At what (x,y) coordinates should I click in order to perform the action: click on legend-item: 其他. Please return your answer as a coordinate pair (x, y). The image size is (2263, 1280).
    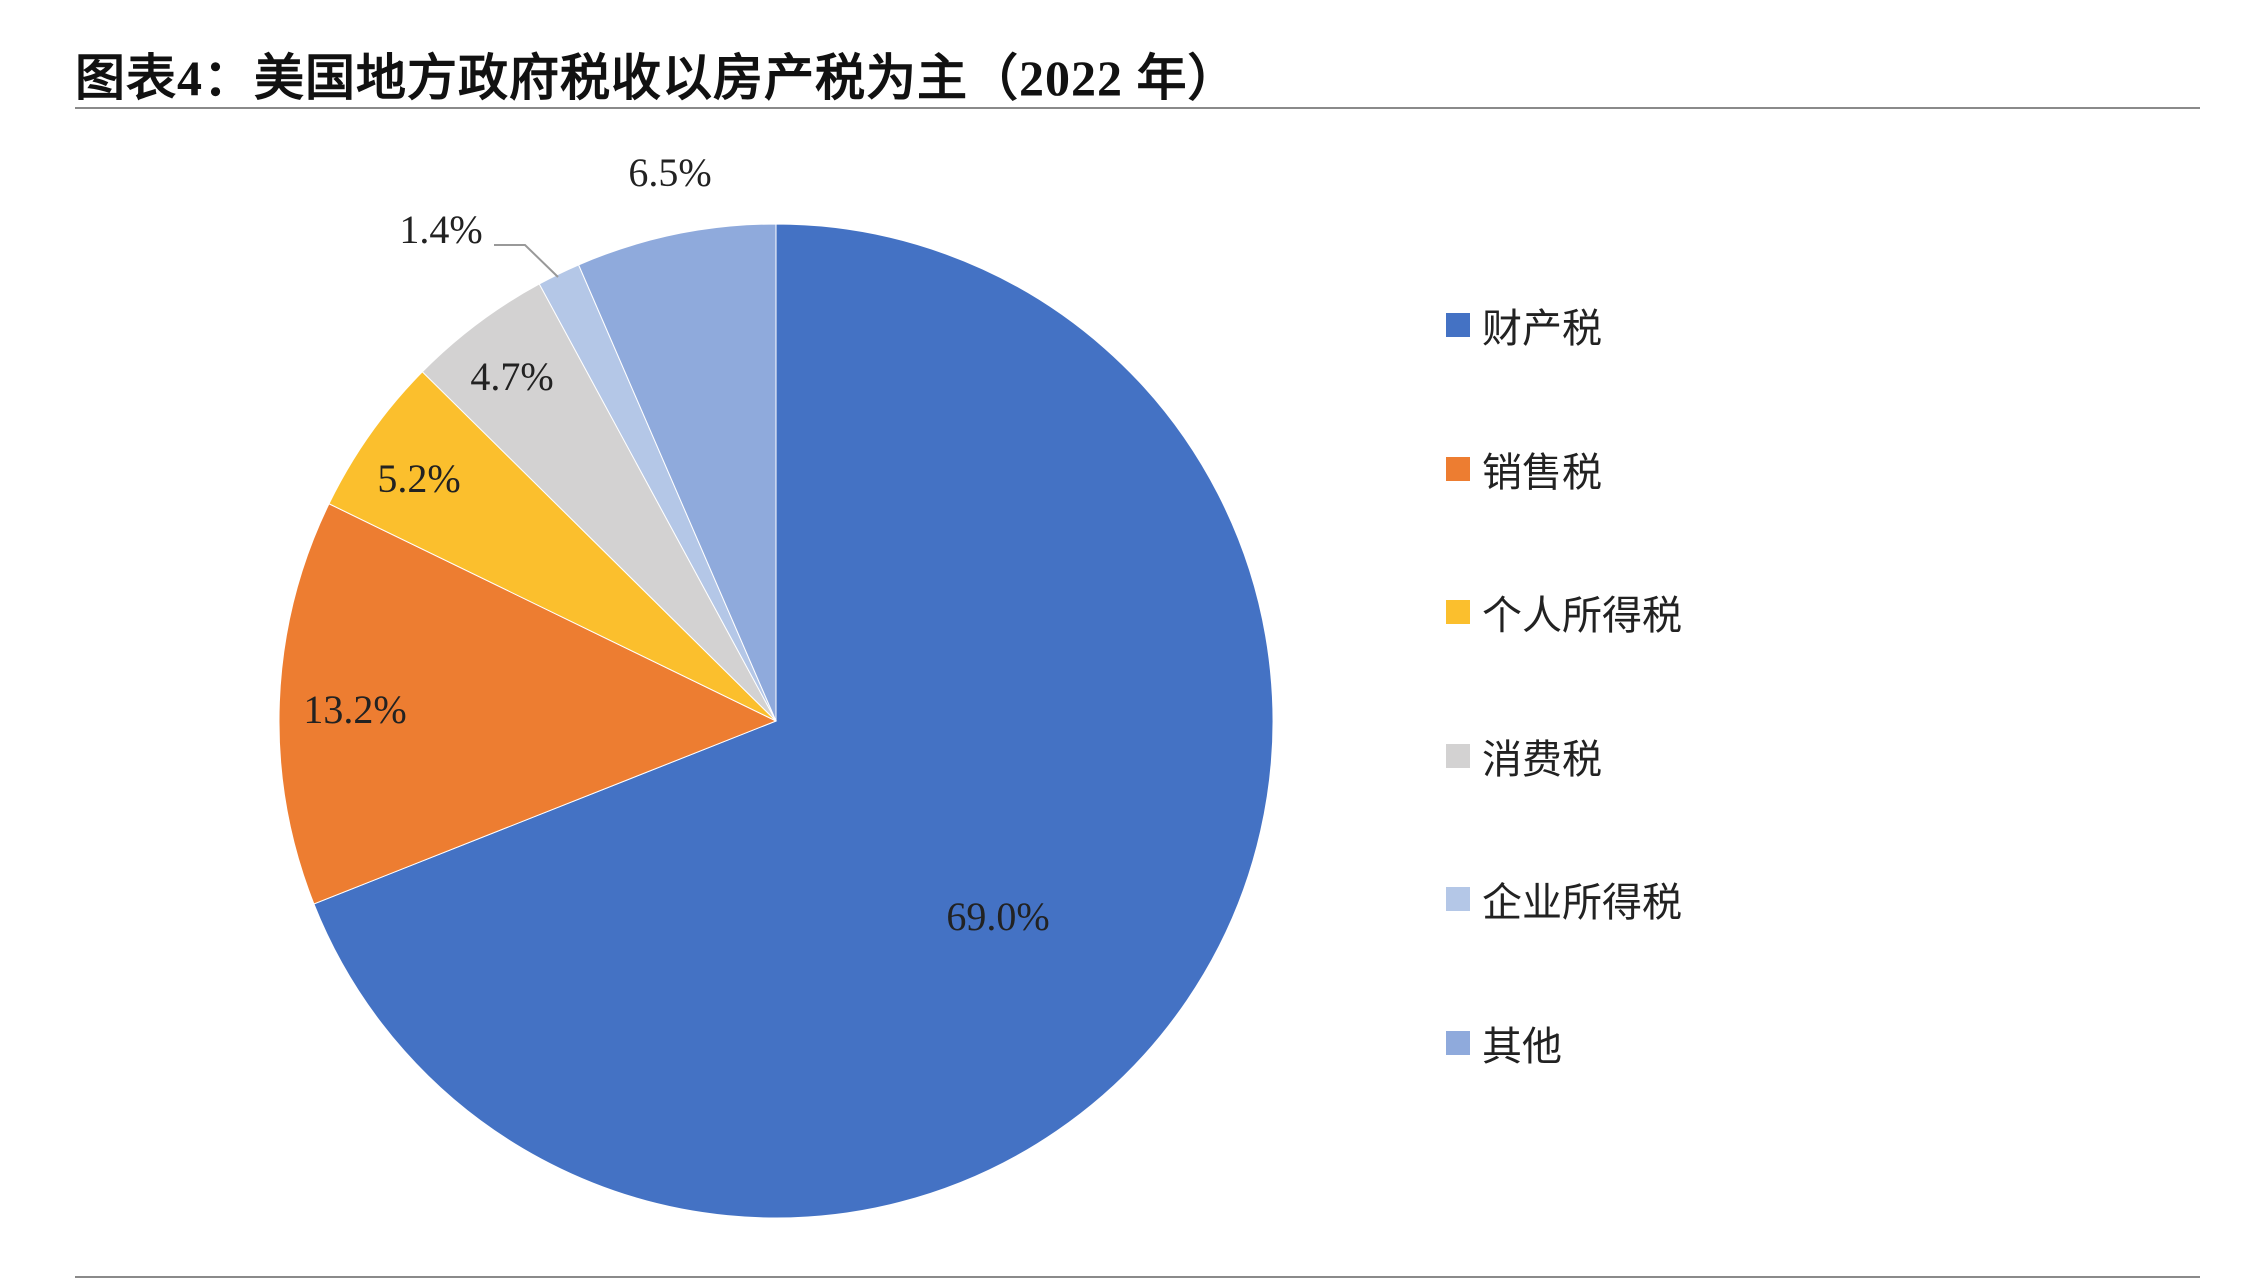
    Looking at the image, I should click on (1504, 1043).